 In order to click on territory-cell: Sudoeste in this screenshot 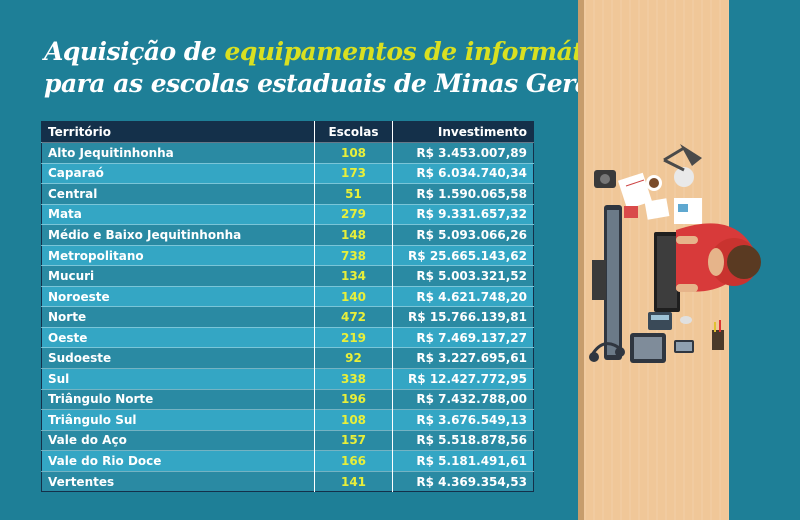, I will do `click(178, 358)`.